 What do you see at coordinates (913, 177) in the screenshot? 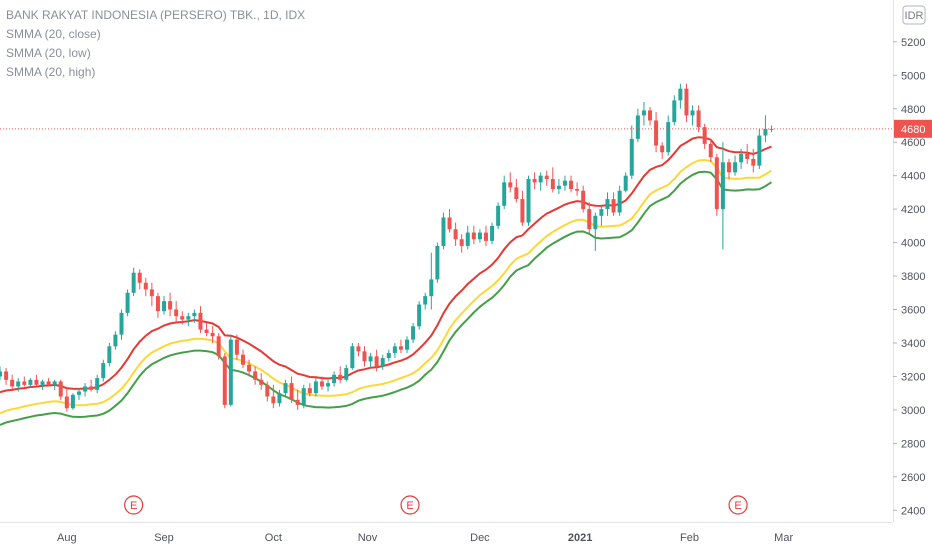
I see `y-tick-label: 4400` at bounding box center [913, 177].